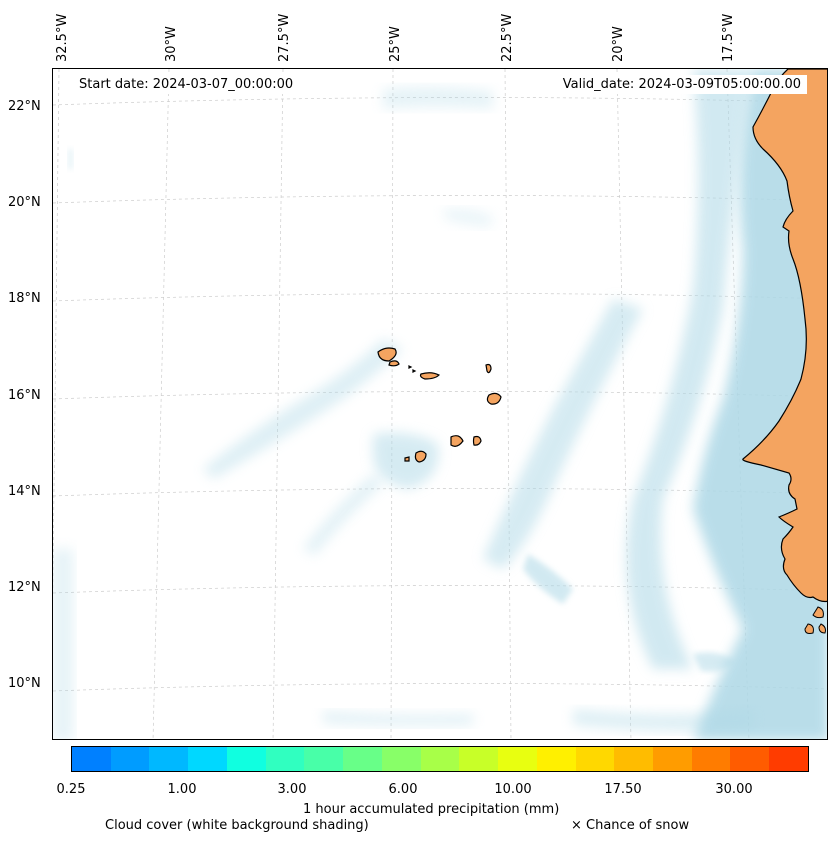  What do you see at coordinates (630, 825) in the screenshot?
I see `snow-legend: × Chance of snow` at bounding box center [630, 825].